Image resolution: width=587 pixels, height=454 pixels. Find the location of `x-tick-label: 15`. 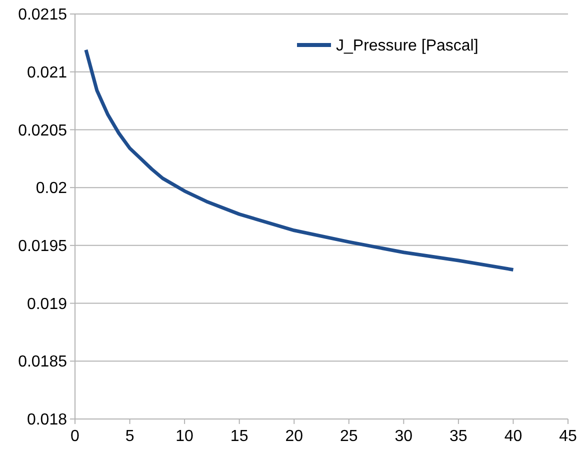

x-tick-label: 15 is located at coordinates (239, 436).